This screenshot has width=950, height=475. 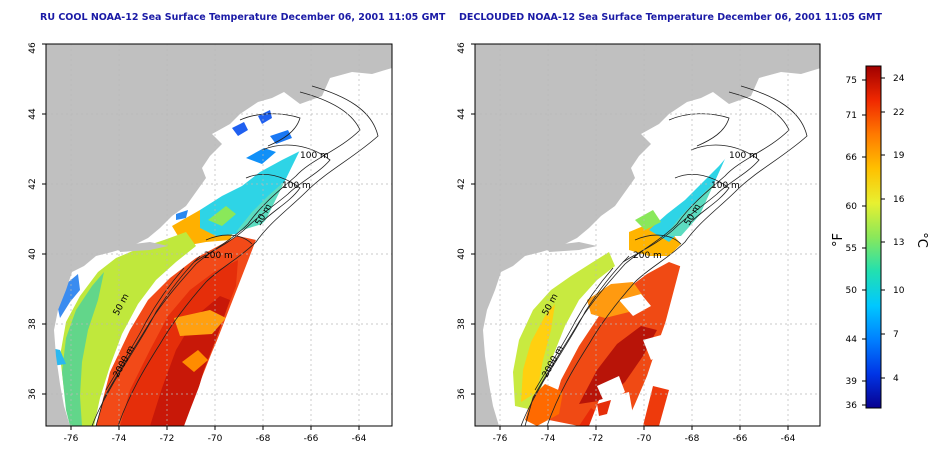 What do you see at coordinates (852, 207) in the screenshot?
I see `fahrenheit-tick-label: 60` at bounding box center [852, 207].